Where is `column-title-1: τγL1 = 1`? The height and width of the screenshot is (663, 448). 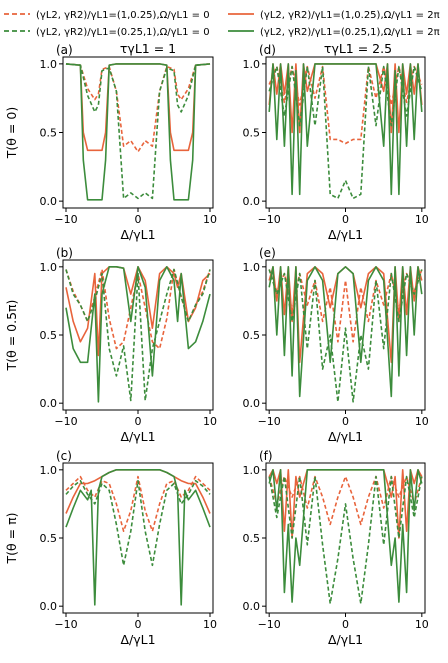 column-title-1: τγL1 = 1 is located at coordinates (148, 48).